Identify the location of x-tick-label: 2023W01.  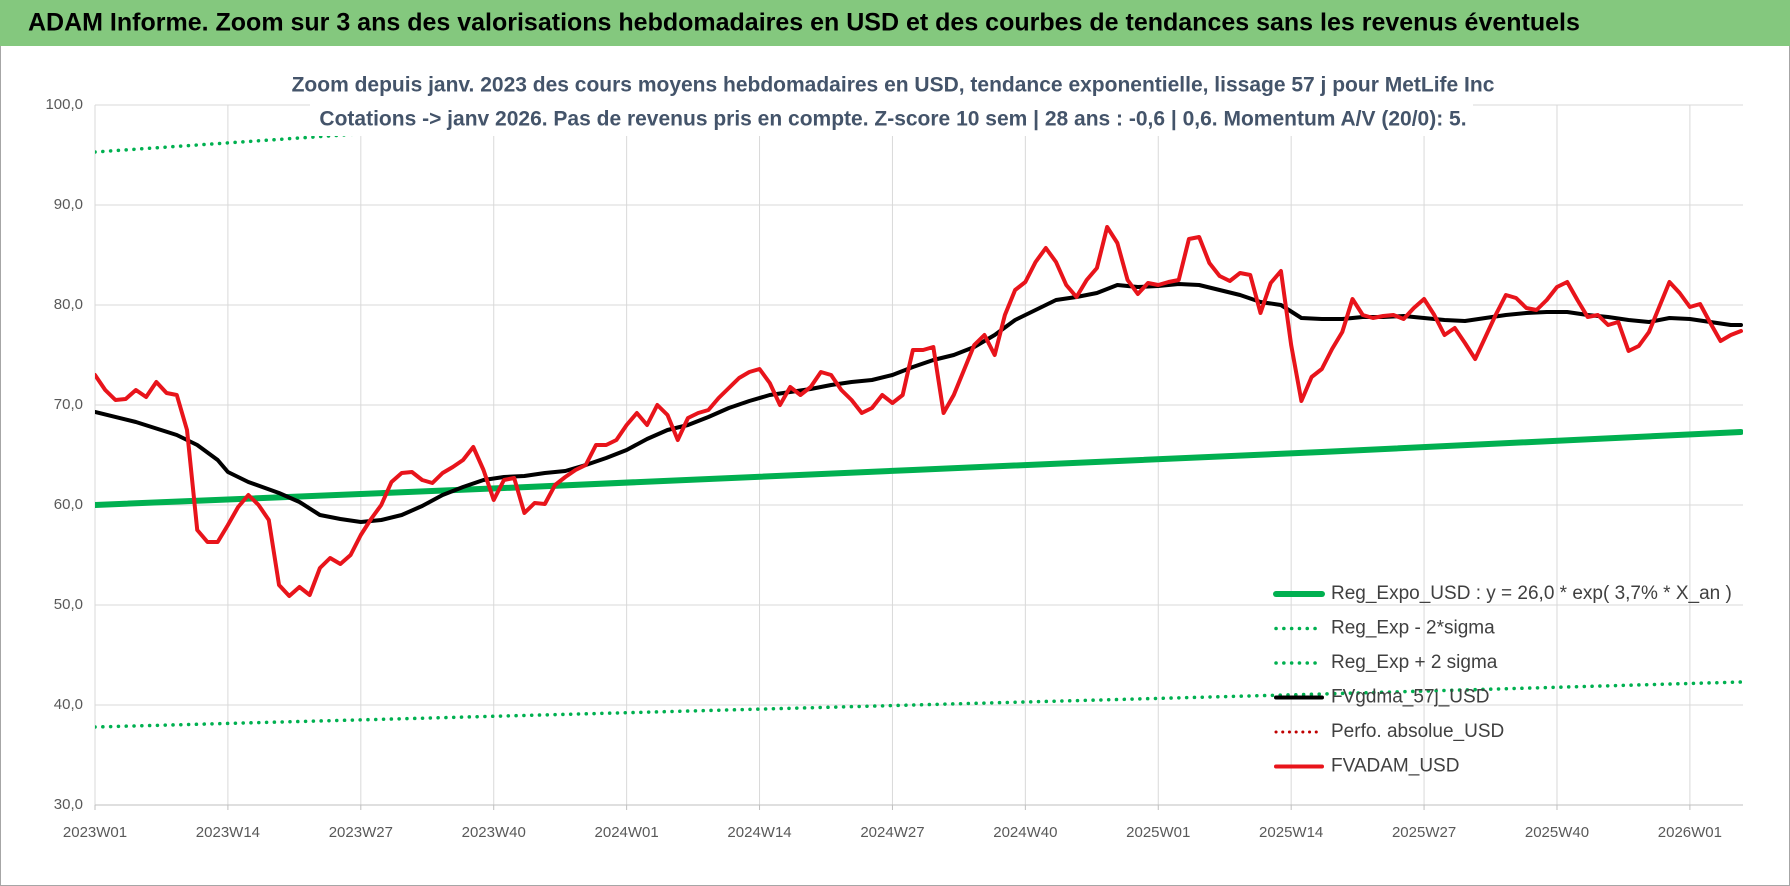
(95, 832).